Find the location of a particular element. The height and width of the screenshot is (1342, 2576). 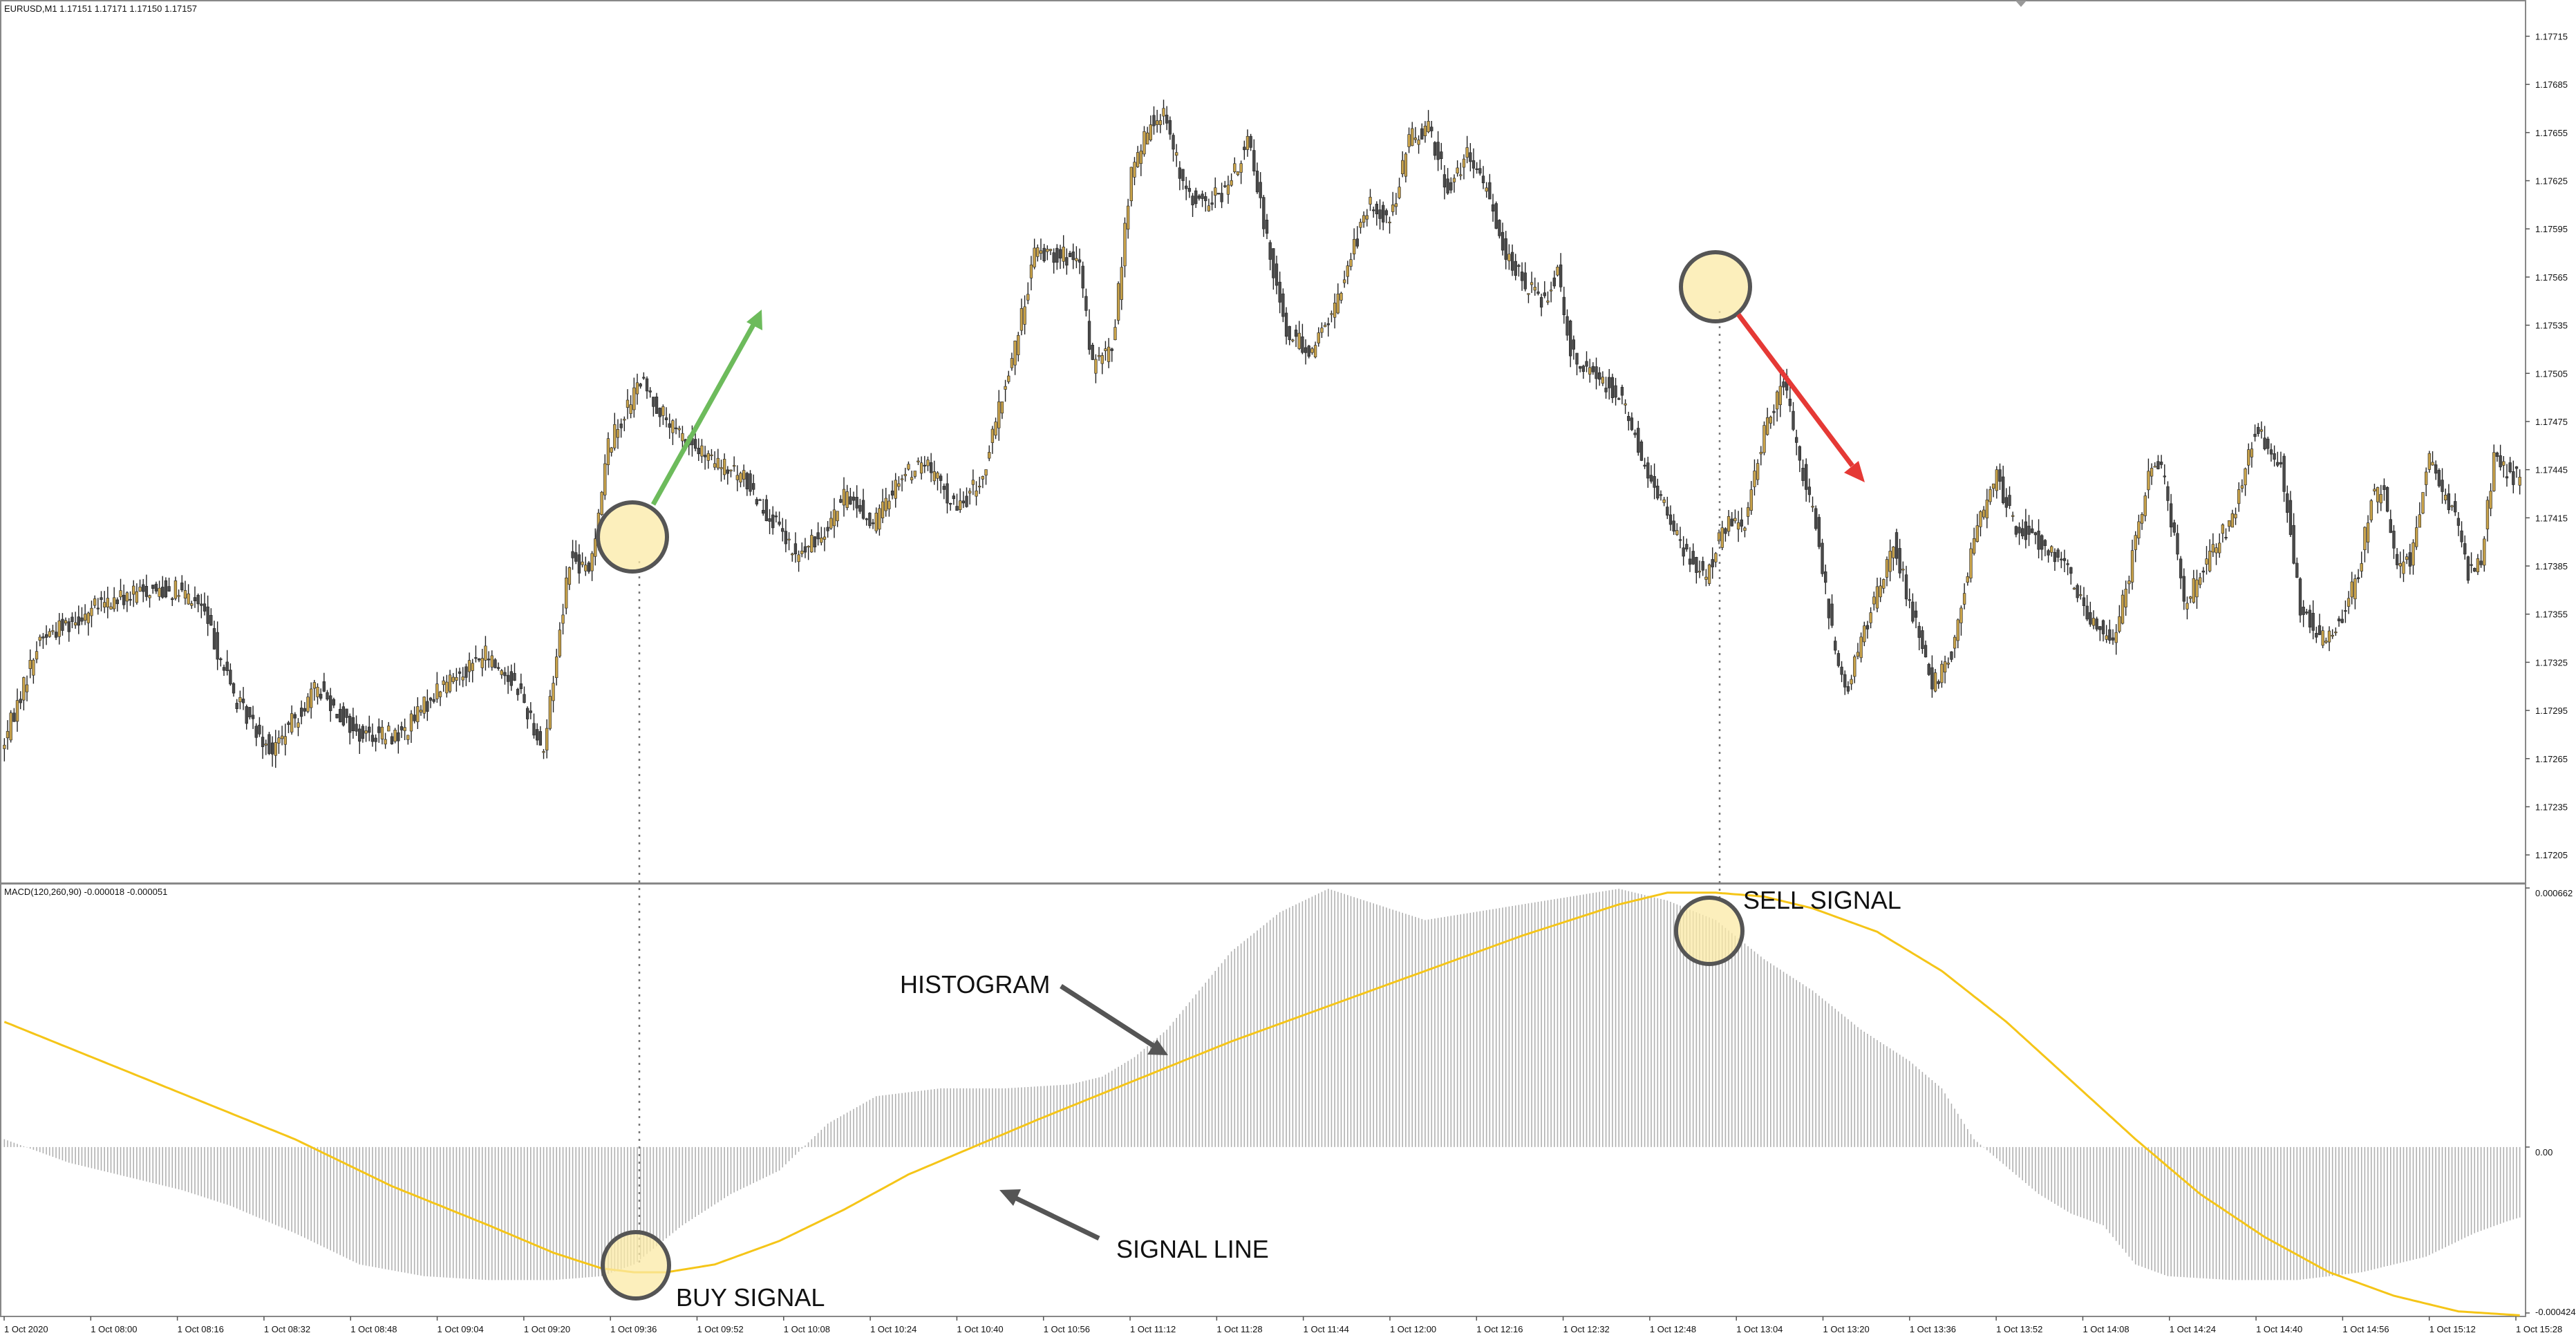

scroll-marker-icon is located at coordinates (2021, 4).